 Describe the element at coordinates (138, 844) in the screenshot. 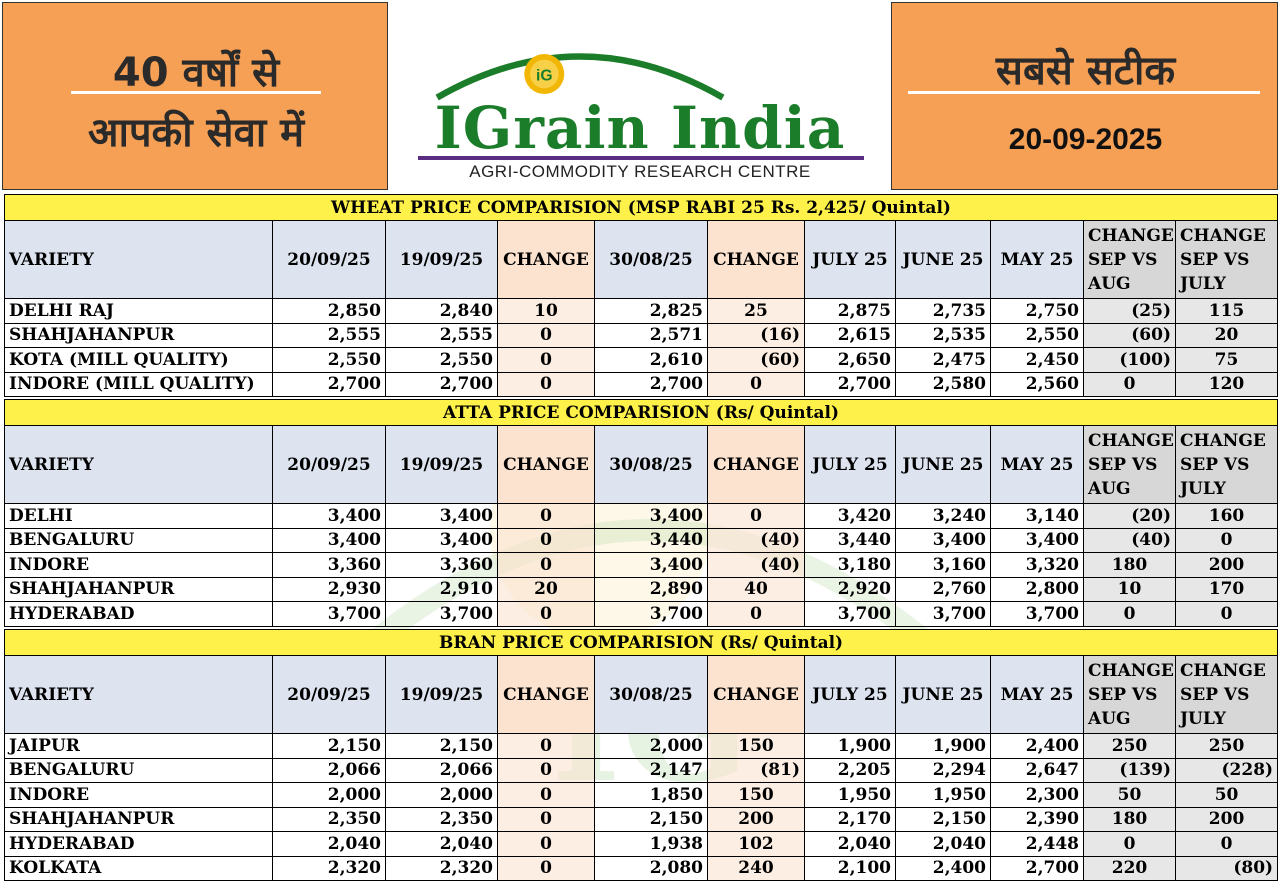

I see `variety-cell: HYDERABAD` at that location.